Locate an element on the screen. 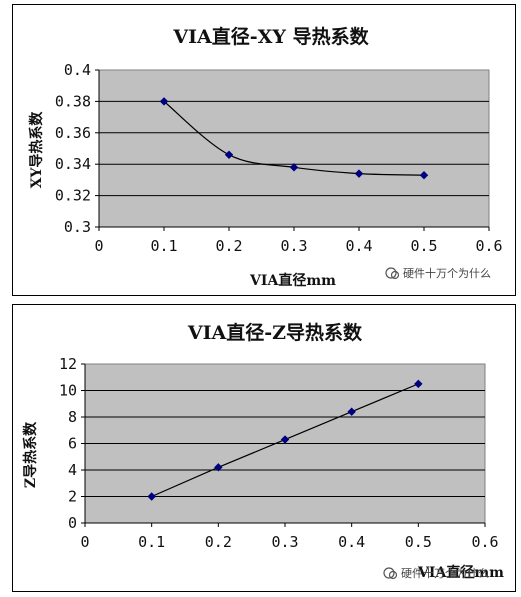  y-tick-label: 0.38 is located at coordinates (73, 101).